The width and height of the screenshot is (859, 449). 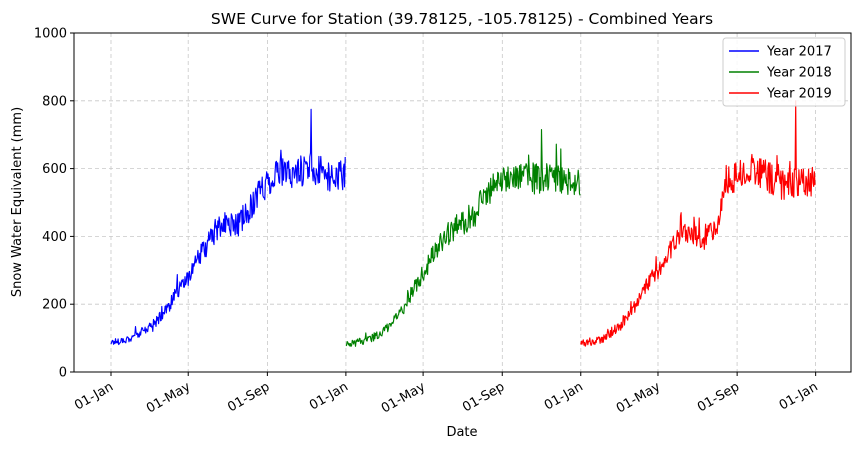 I want to click on legend: Year 2017 Year 2018 Year 2019, so click(x=784, y=72).